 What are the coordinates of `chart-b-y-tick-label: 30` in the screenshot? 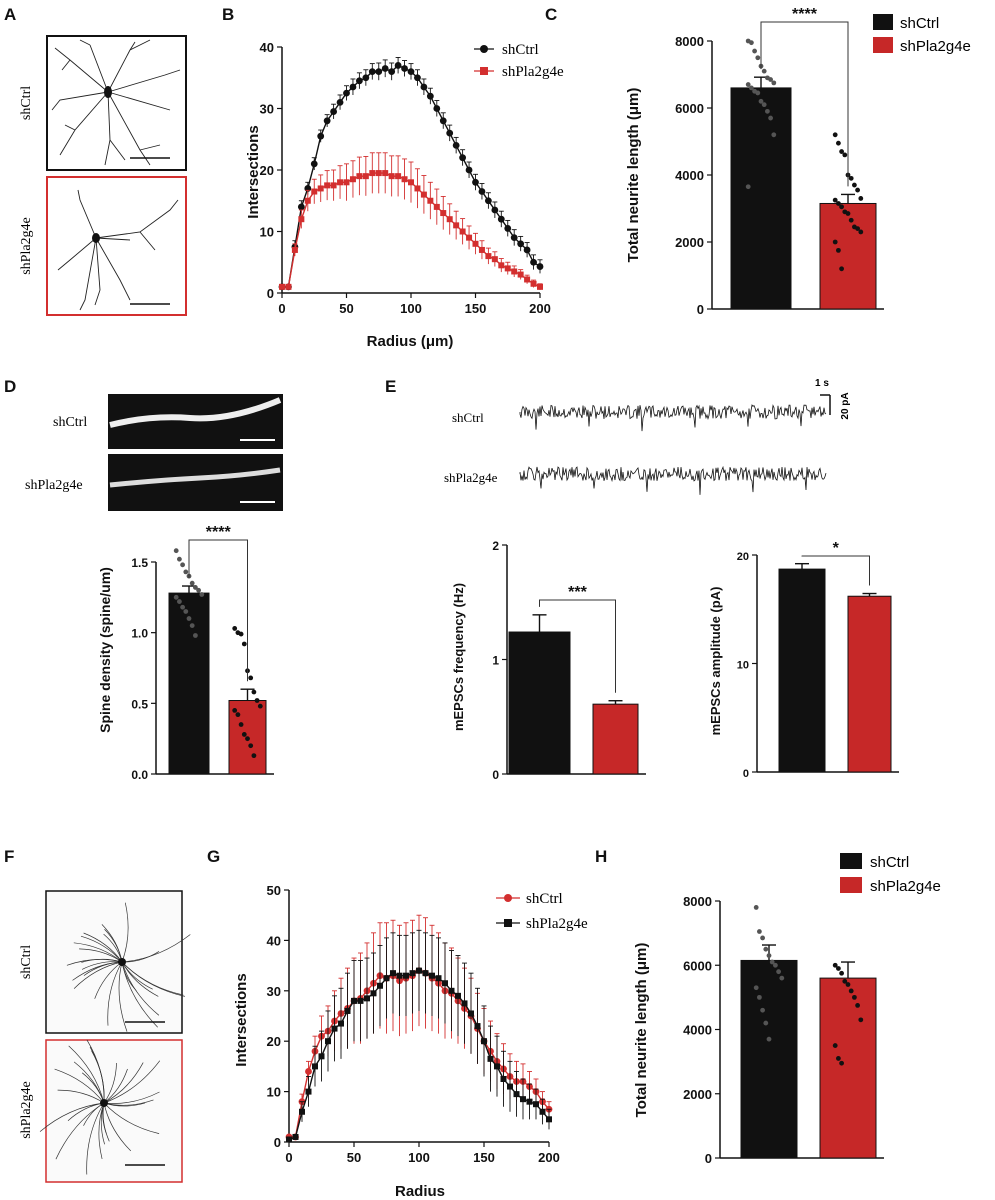 It's located at (267, 109).